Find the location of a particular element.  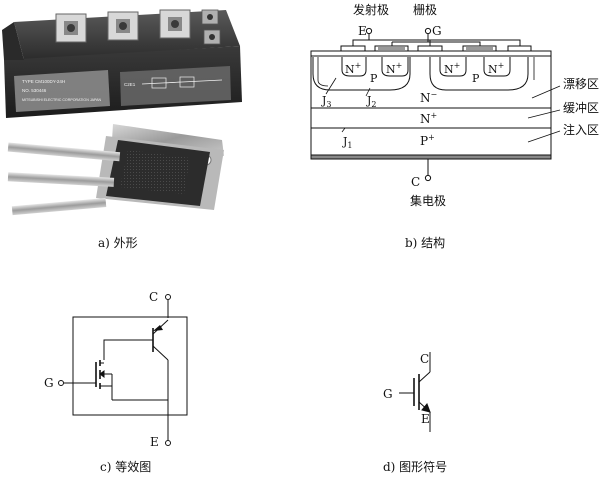

n-plus-label-2: N+ is located at coordinates (394, 68).